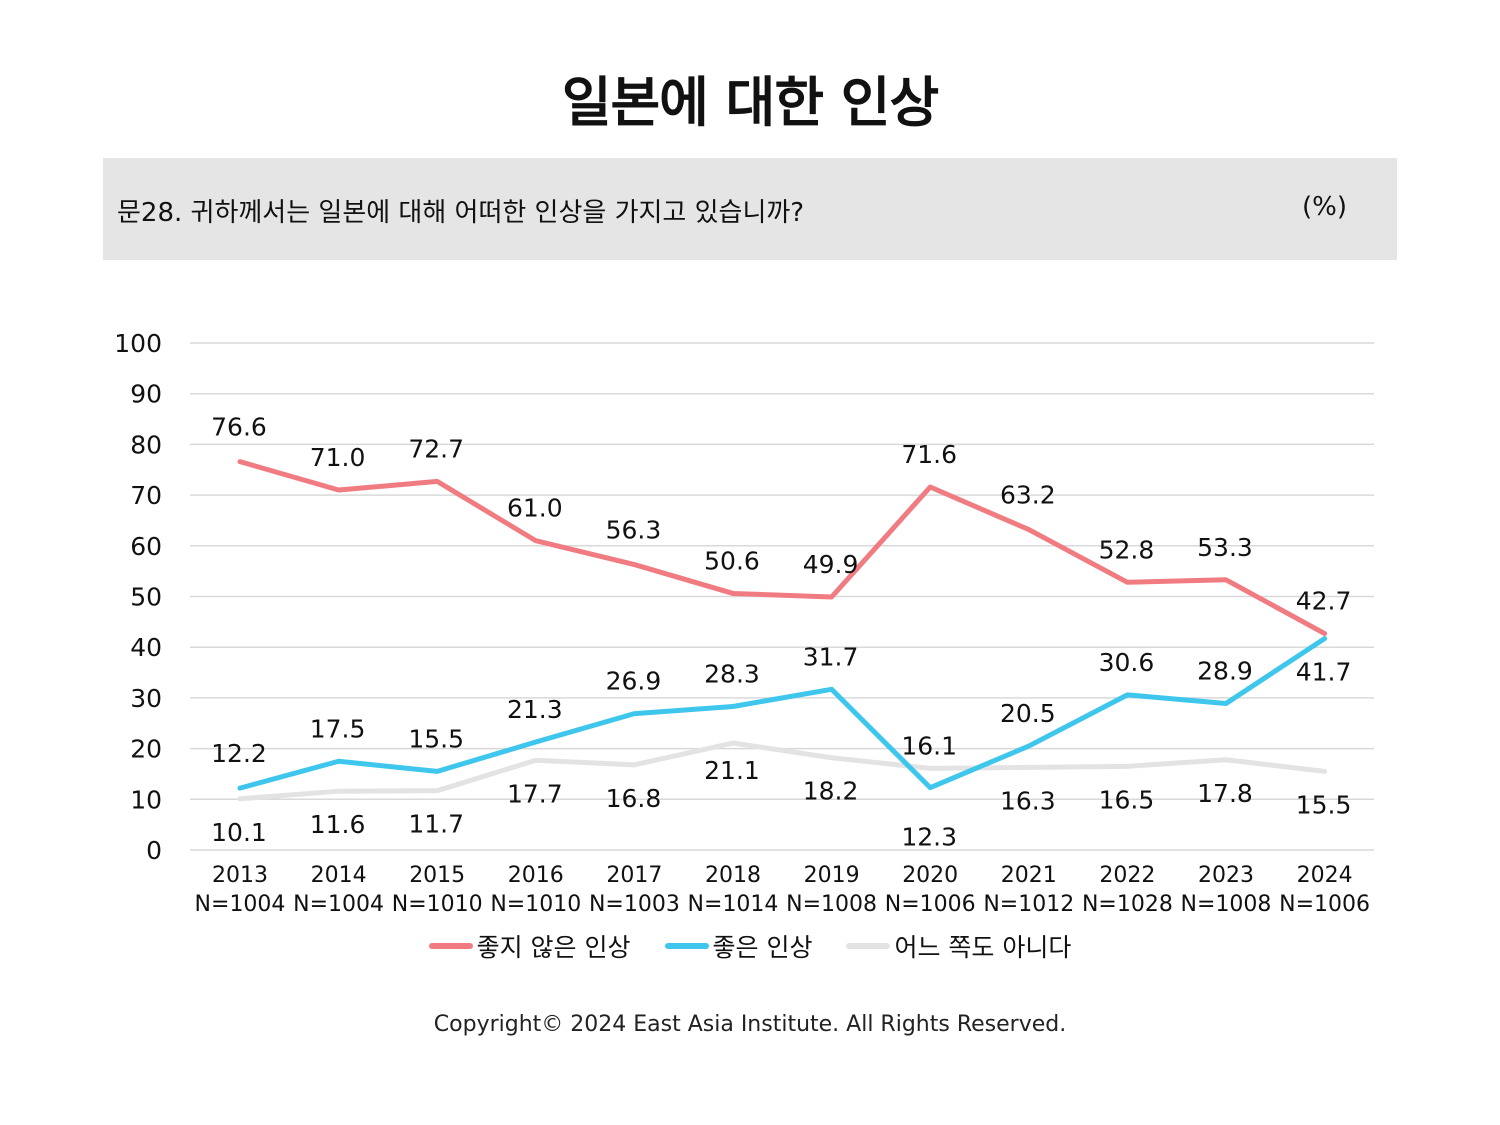 This screenshot has height=1125, width=1500. What do you see at coordinates (239, 753) in the screenshot?
I see `data-label-positive: 12.2` at bounding box center [239, 753].